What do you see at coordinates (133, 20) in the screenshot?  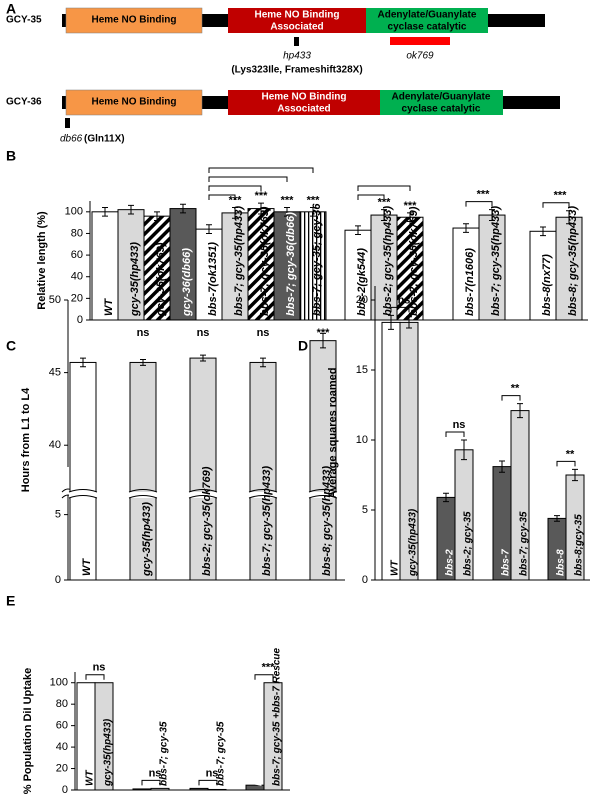 I see `domain-label: Heme NO Binding` at bounding box center [133, 20].